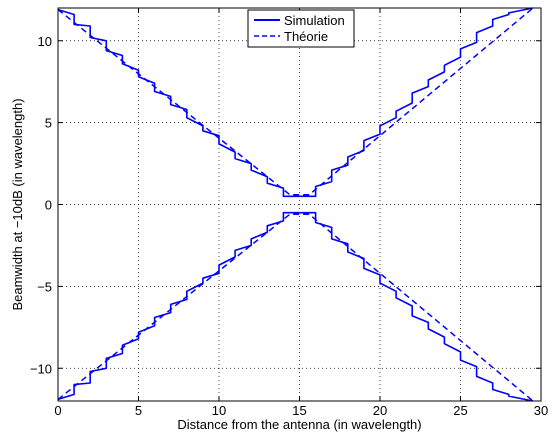  Describe the element at coordinates (45, 41) in the screenshot. I see `y-tick-label: 10` at that location.